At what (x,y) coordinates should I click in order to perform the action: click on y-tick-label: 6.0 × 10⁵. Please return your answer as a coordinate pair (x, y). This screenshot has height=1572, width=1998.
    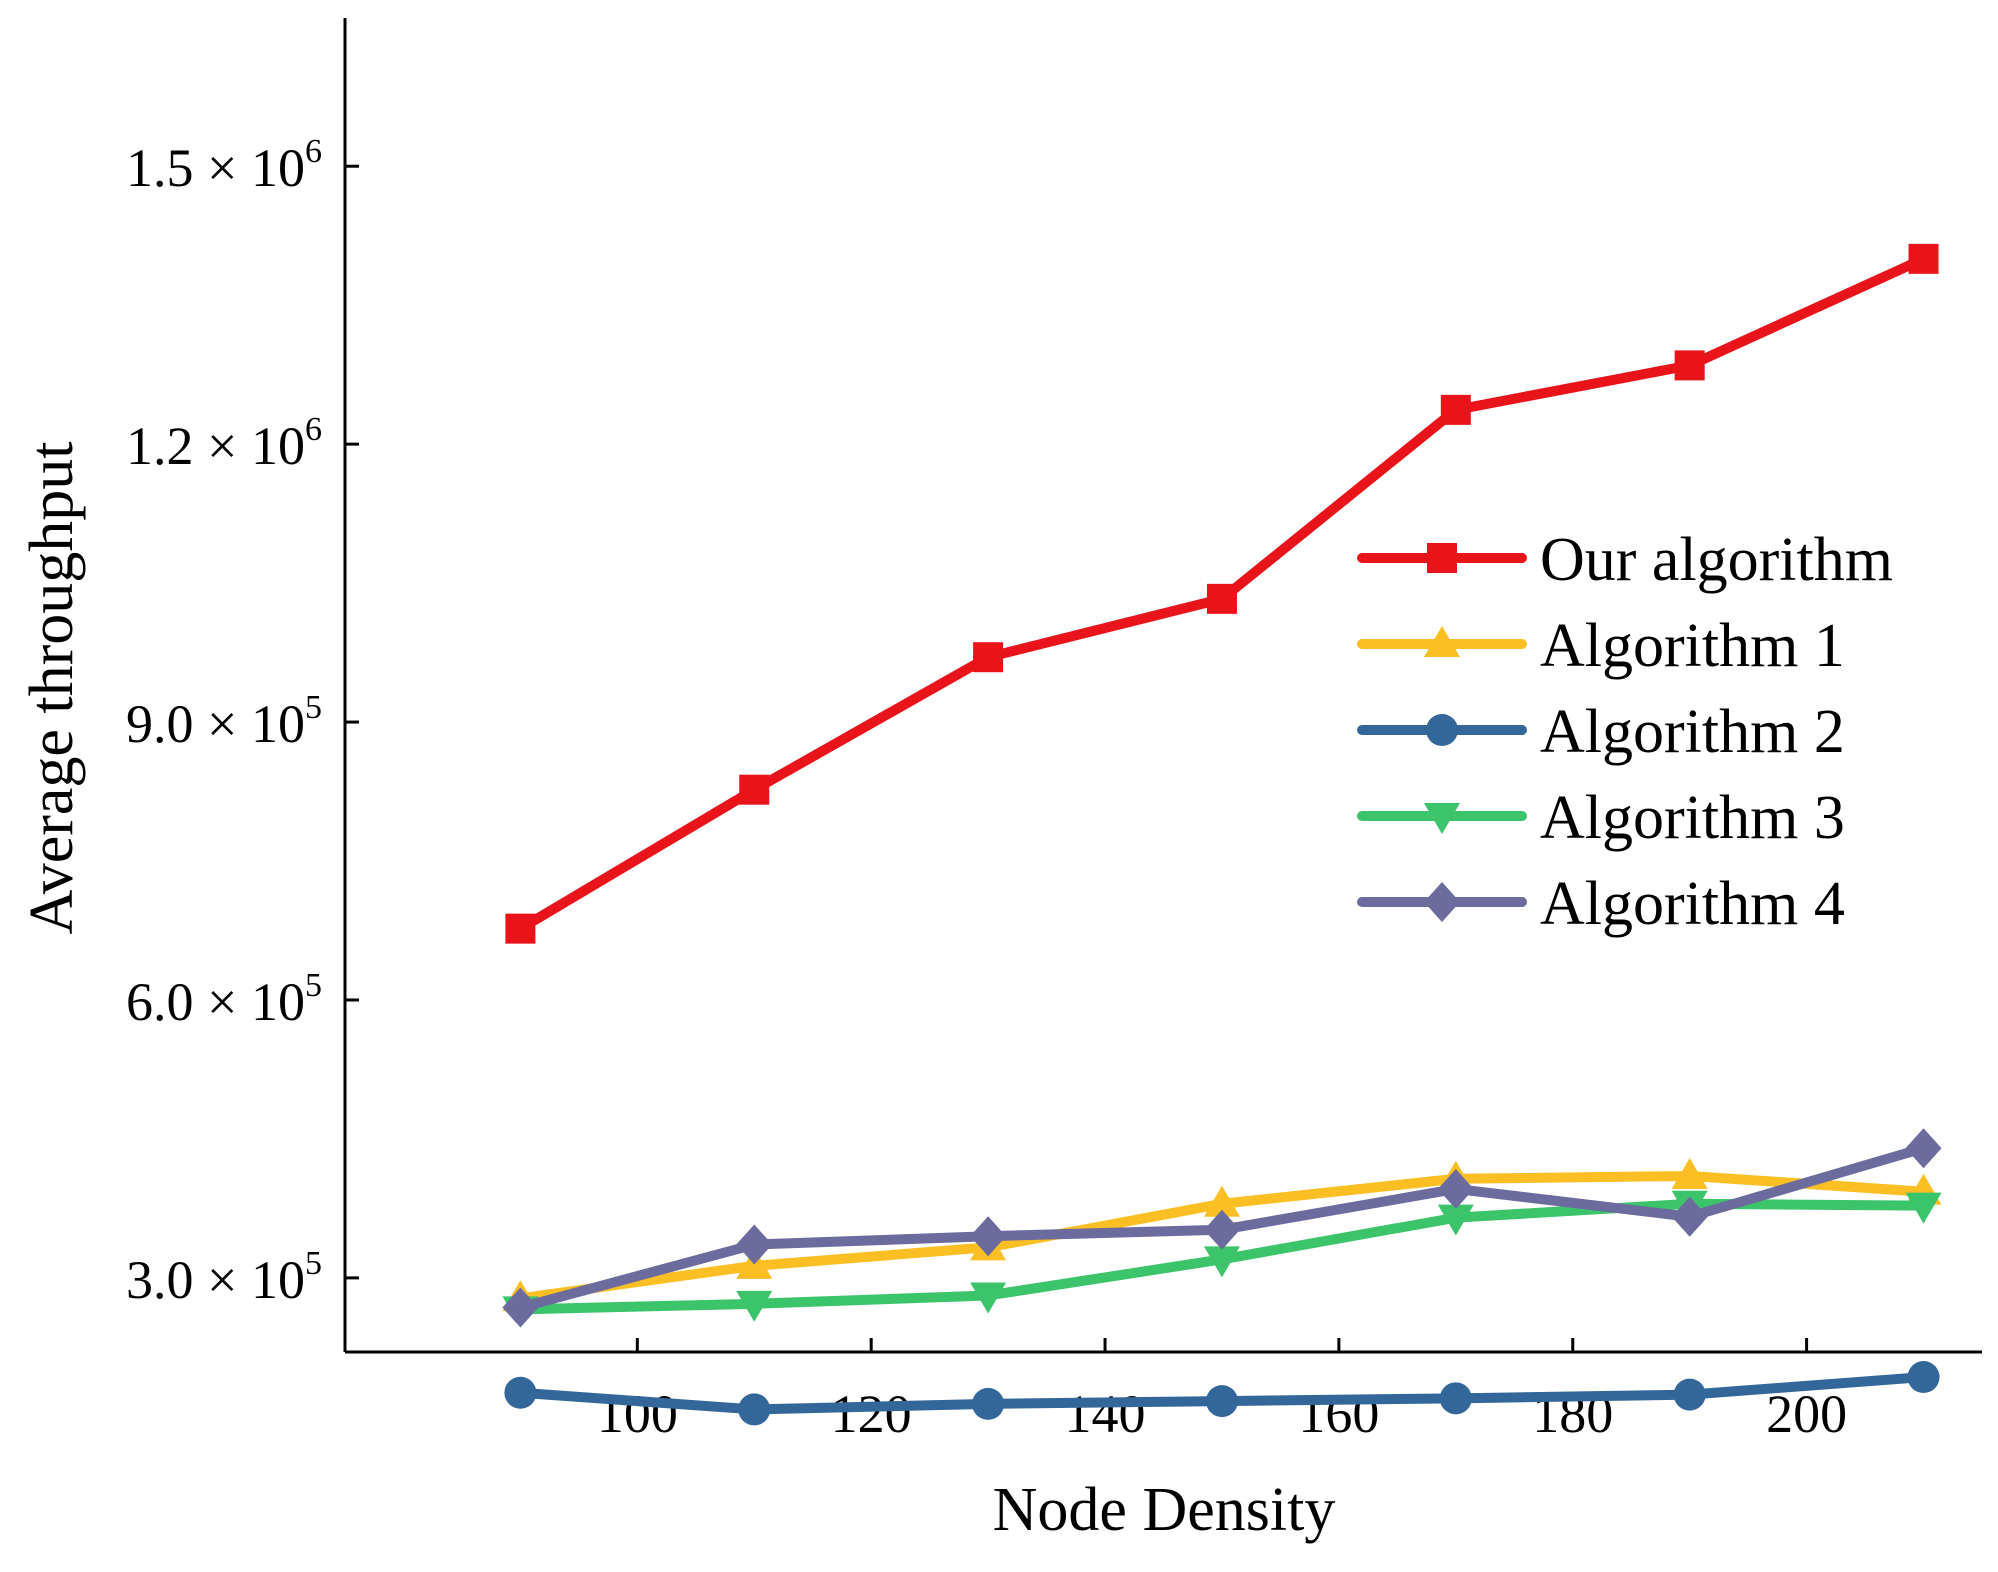
    Looking at the image, I should click on (224, 999).